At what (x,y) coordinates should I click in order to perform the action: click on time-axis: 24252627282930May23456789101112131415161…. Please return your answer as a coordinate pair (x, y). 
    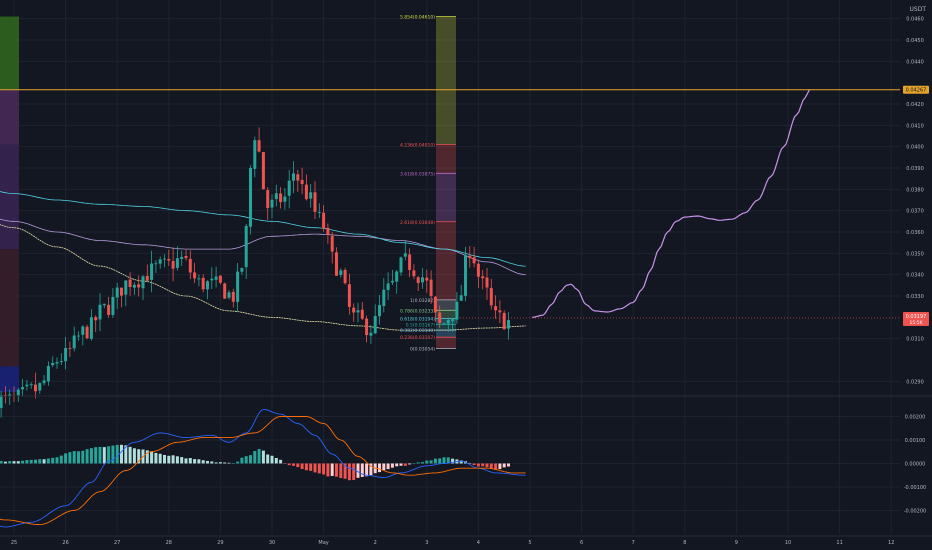
    Looking at the image, I should click on (466, 540).